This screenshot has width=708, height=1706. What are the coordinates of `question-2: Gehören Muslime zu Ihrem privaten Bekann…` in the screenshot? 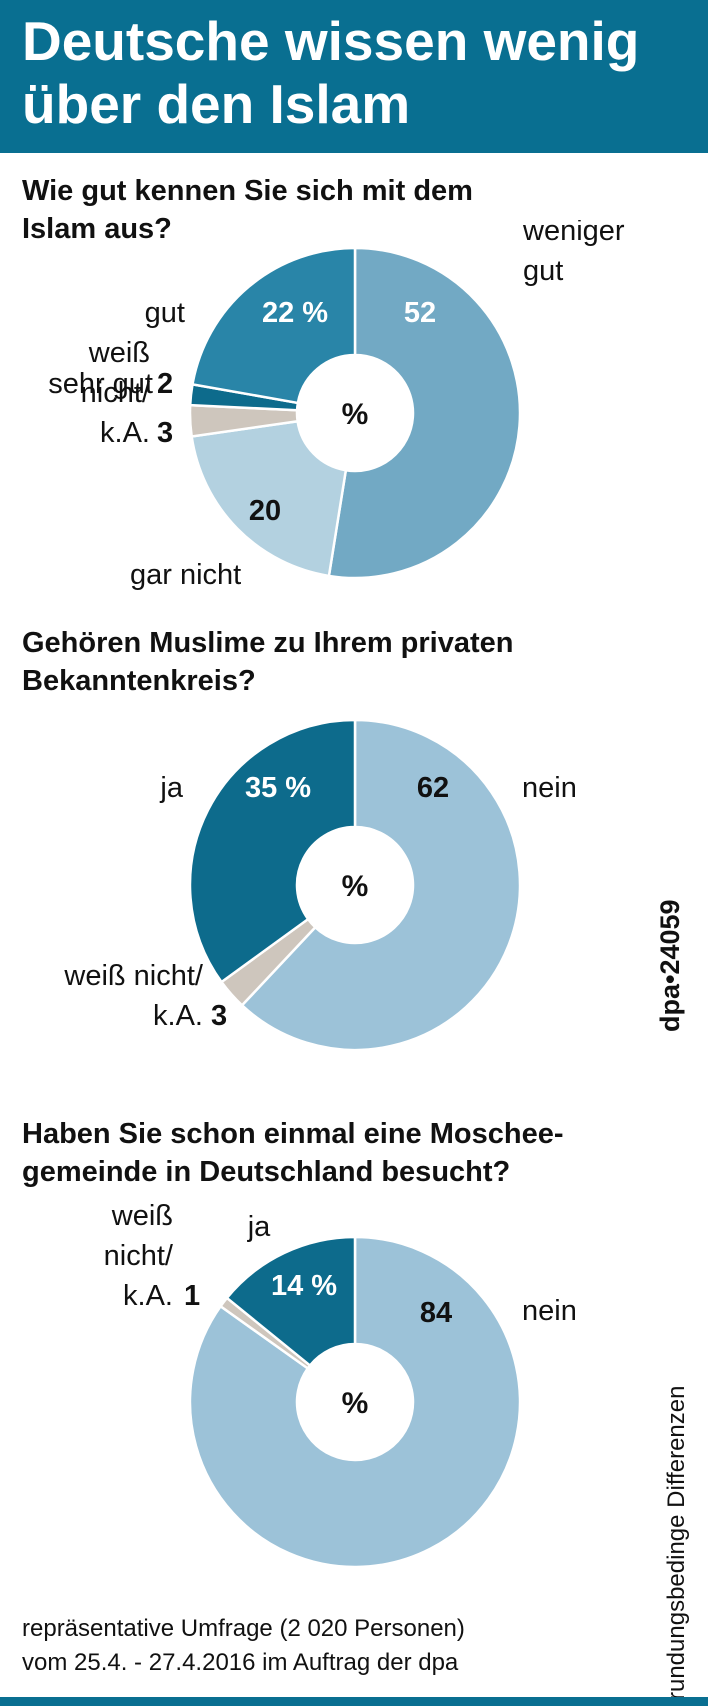 It's located at (342, 662).